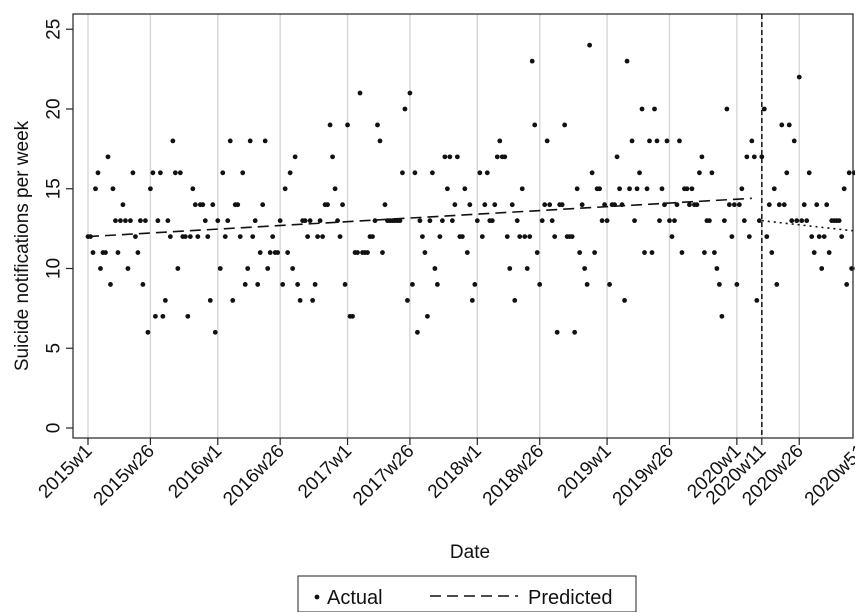 The width and height of the screenshot is (855, 612). I want to click on legend-predicted-label: Predicted, so click(570, 598).